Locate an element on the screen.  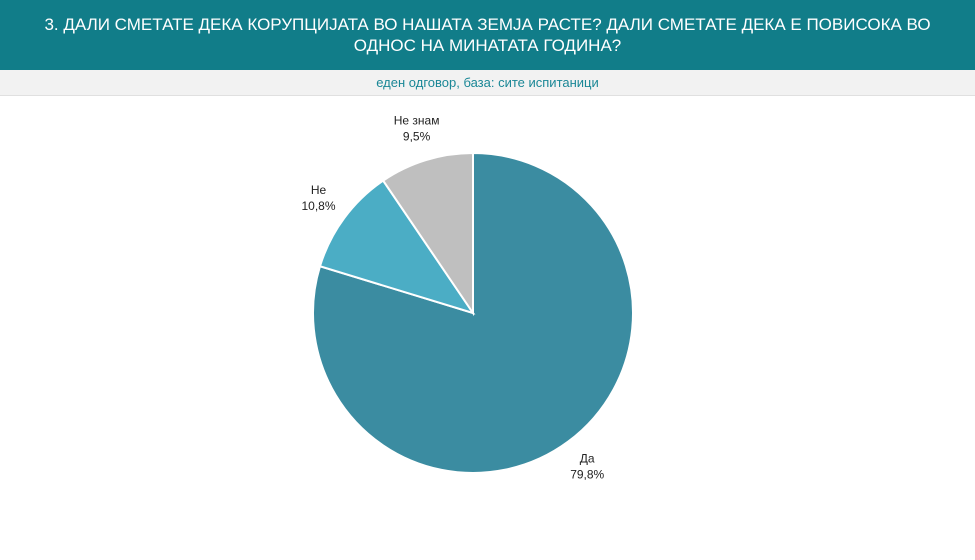
value-label: 9,5% is located at coordinates (417, 137).